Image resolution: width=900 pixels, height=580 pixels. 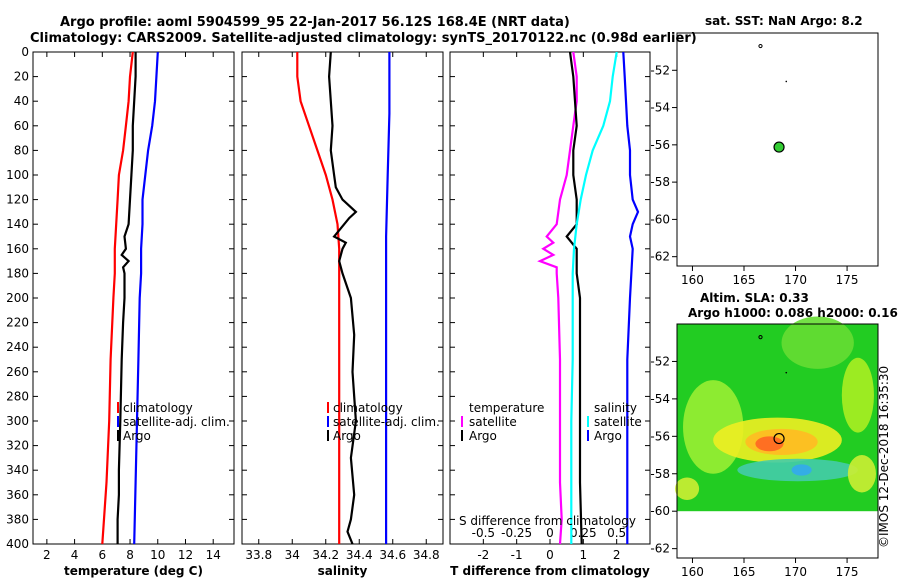 What do you see at coordinates (75, 555) in the screenshot?
I see `x-tick-label: 4` at bounding box center [75, 555].